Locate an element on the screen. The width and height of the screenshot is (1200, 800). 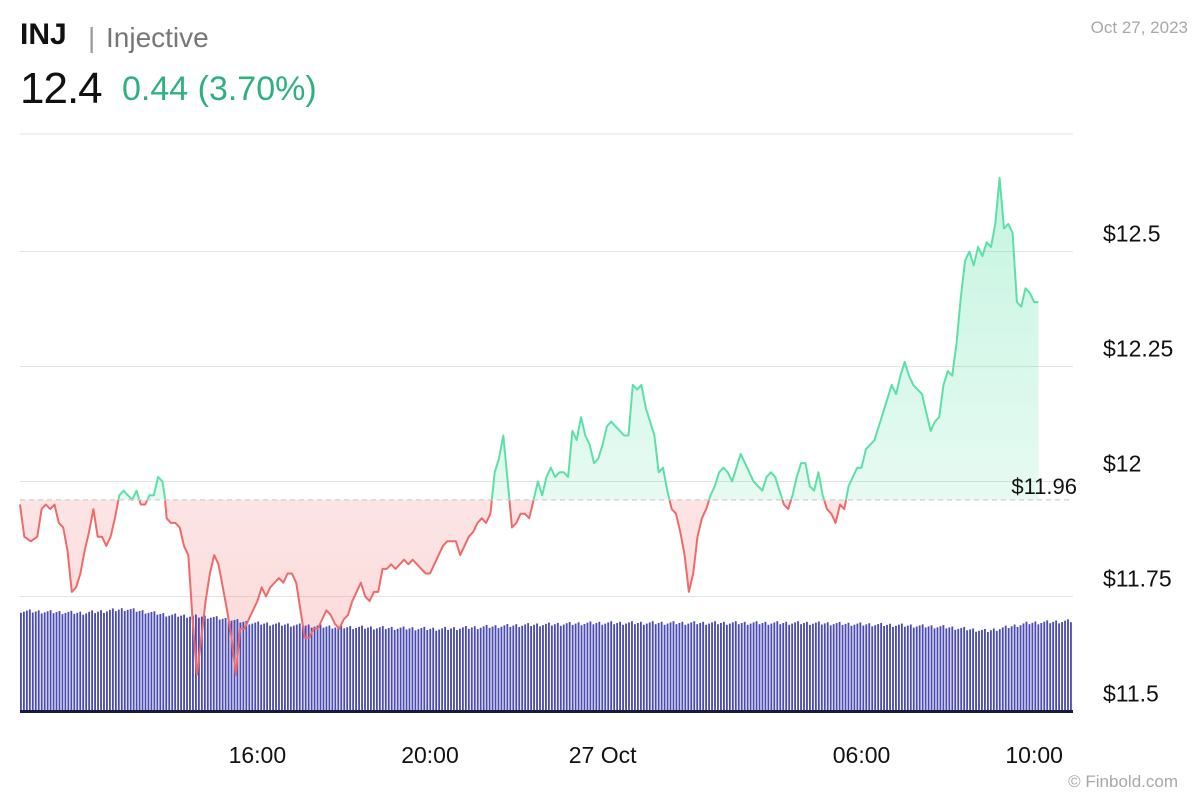
x-tick-label: 27 Oct is located at coordinates (603, 755).